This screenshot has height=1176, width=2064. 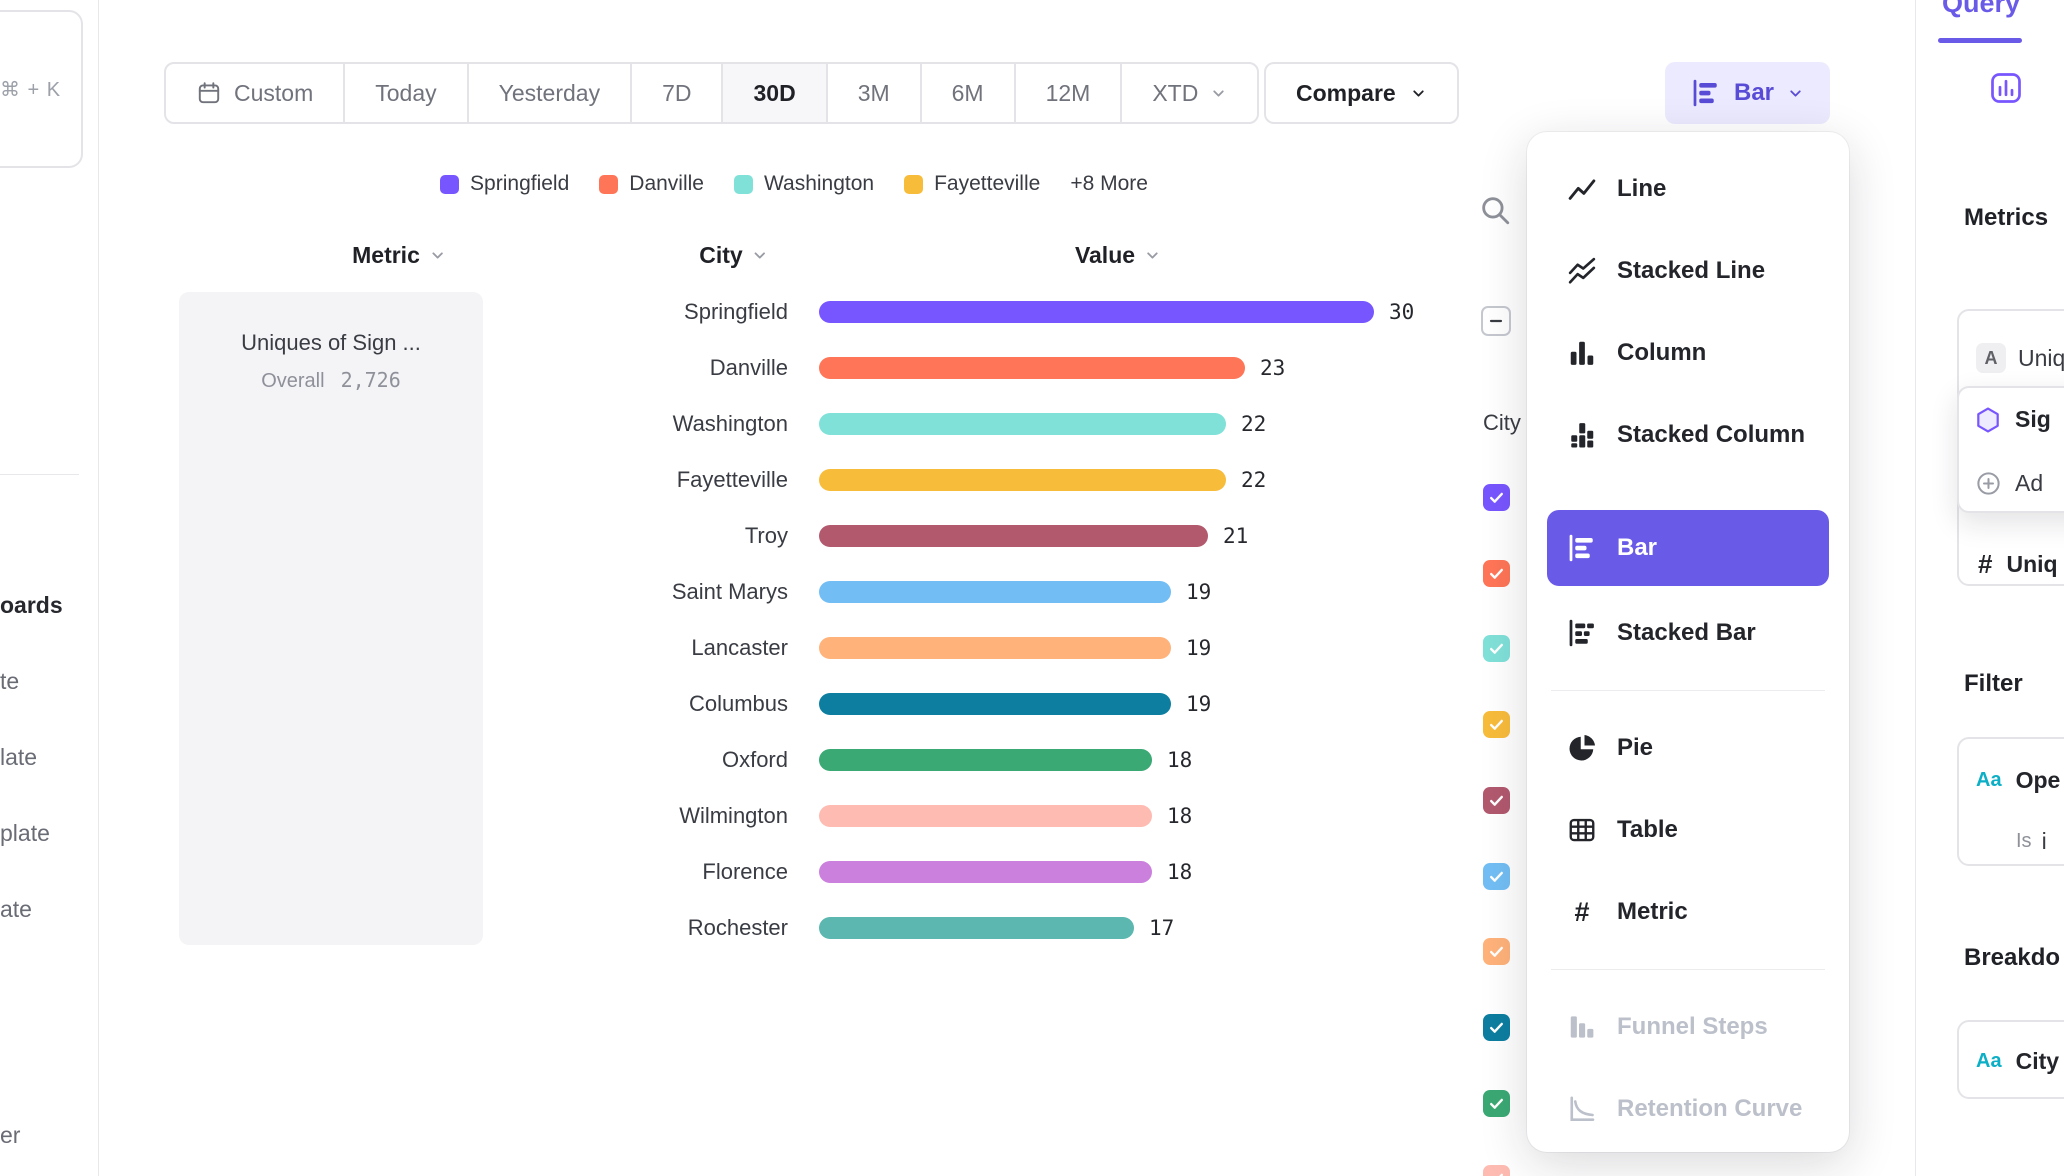 I want to click on bar-value-label: 19, so click(x=1199, y=704).